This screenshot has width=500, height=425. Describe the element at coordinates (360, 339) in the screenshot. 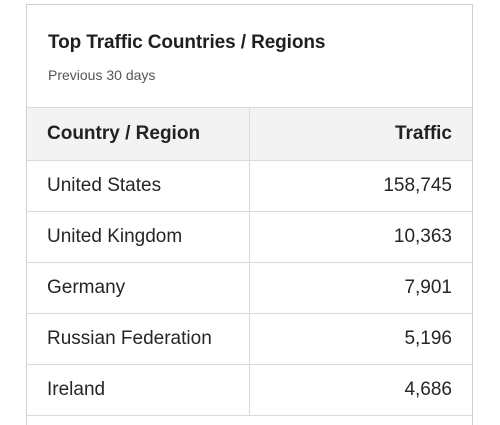

I see `traffic-cell: 5,196` at that location.